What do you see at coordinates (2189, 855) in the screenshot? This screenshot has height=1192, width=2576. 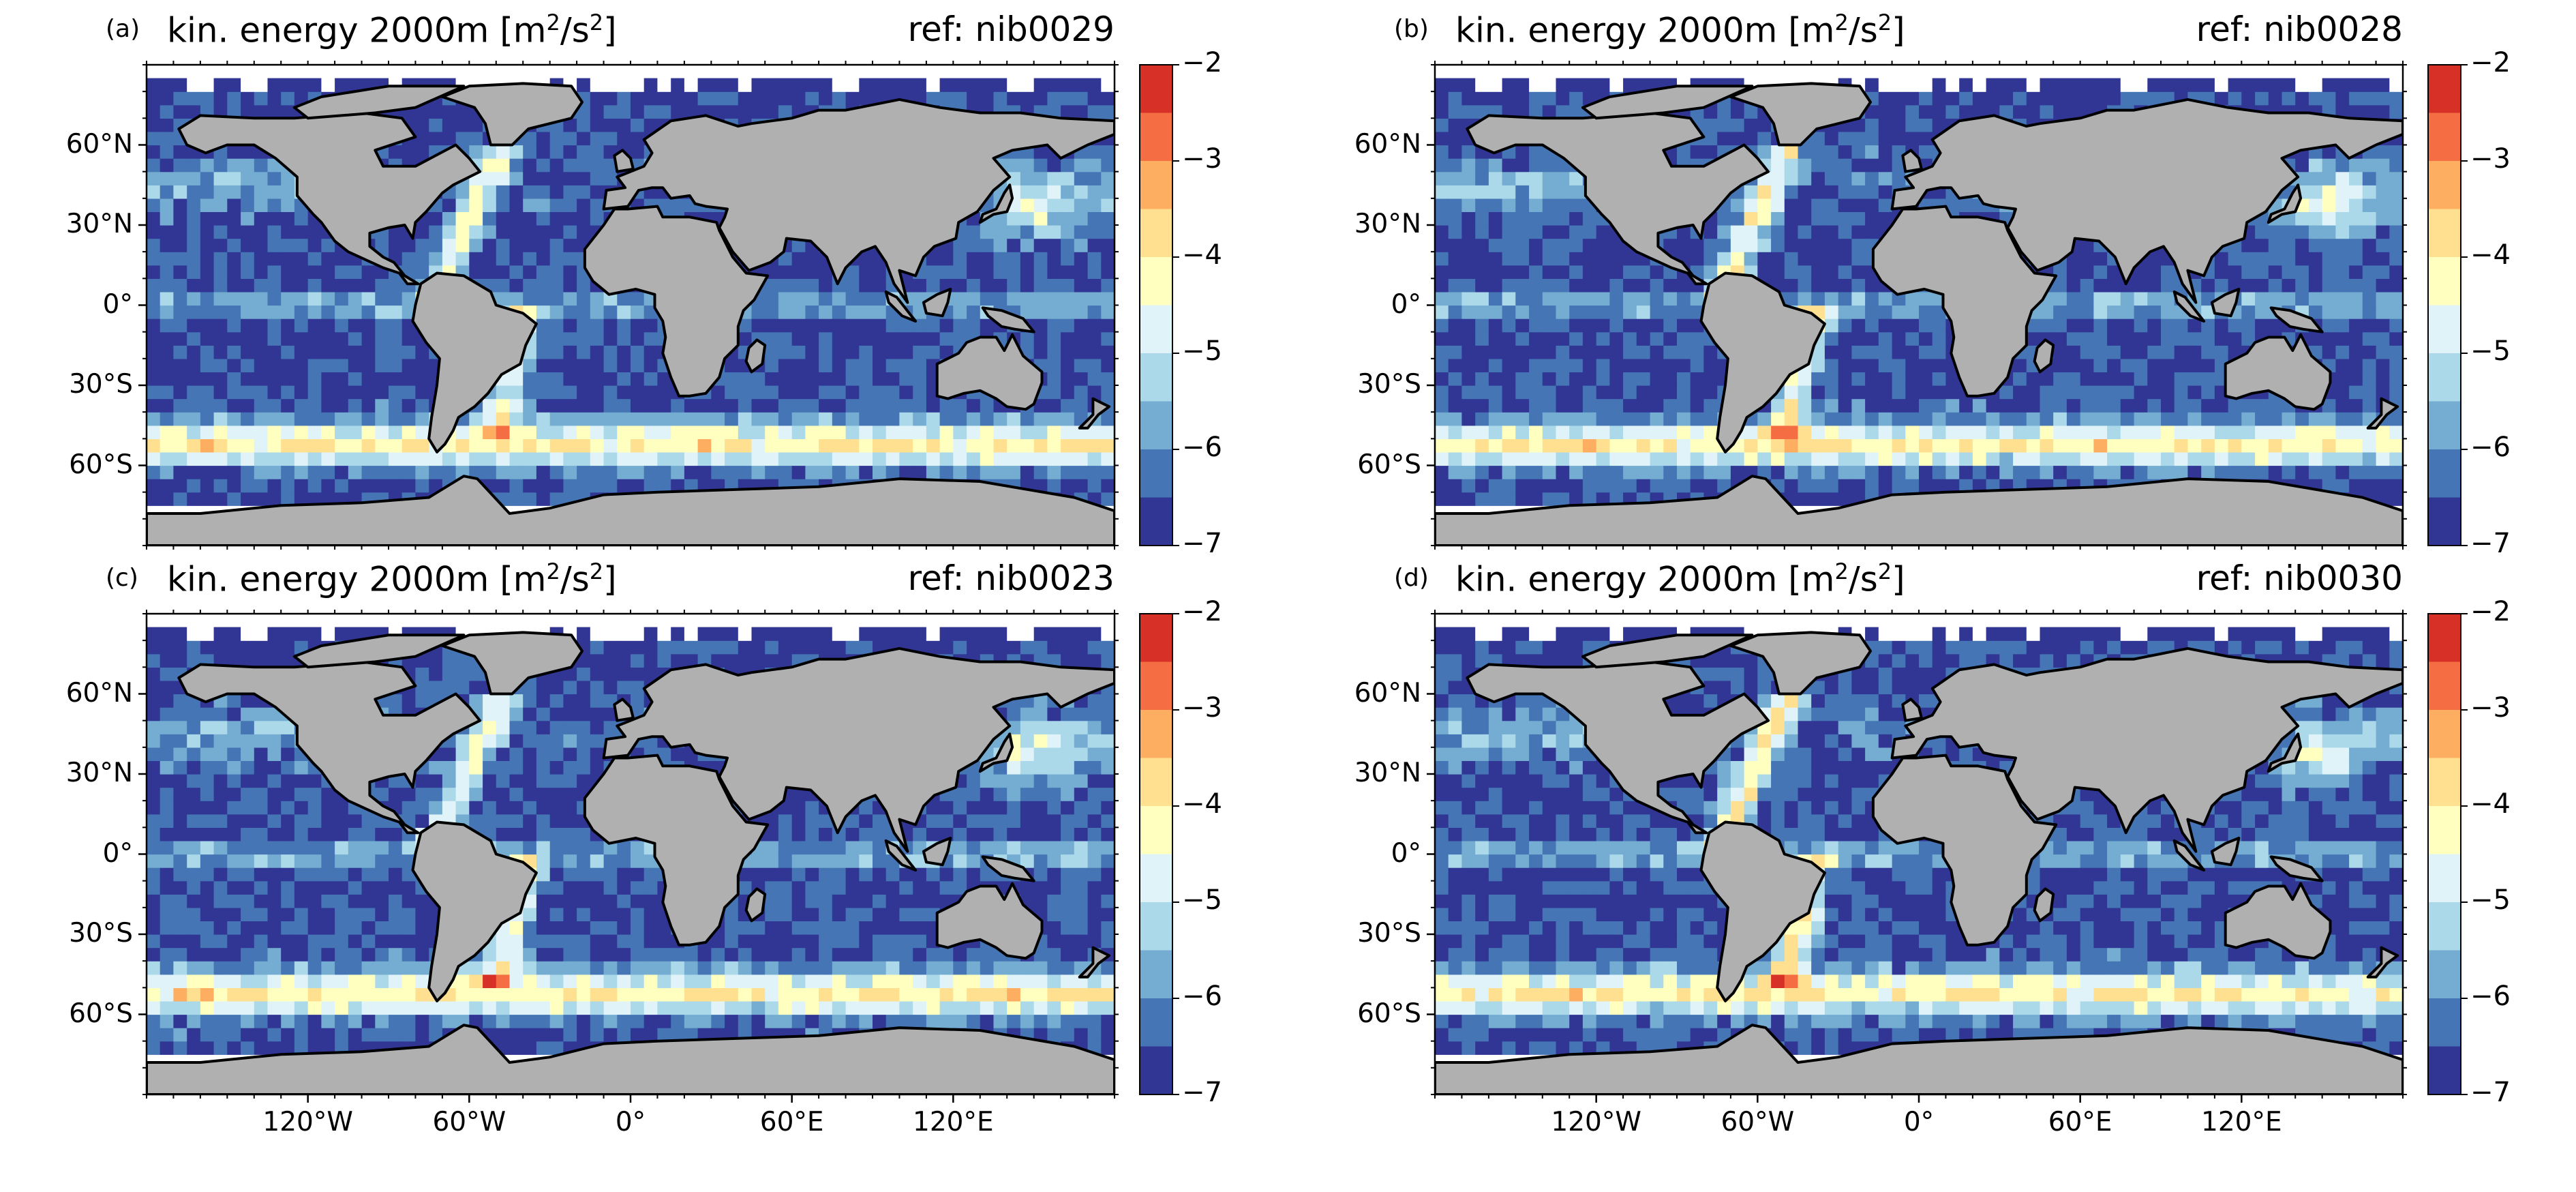 I see `land-sumatra` at bounding box center [2189, 855].